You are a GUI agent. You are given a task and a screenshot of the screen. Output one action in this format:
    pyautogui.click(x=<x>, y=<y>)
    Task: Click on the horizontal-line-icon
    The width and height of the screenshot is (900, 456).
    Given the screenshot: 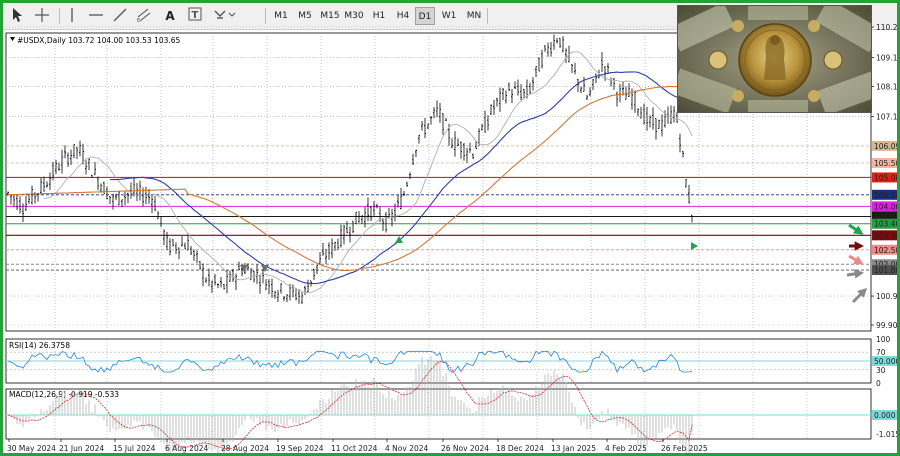 What is the action you would take?
    pyautogui.click(x=96, y=16)
    